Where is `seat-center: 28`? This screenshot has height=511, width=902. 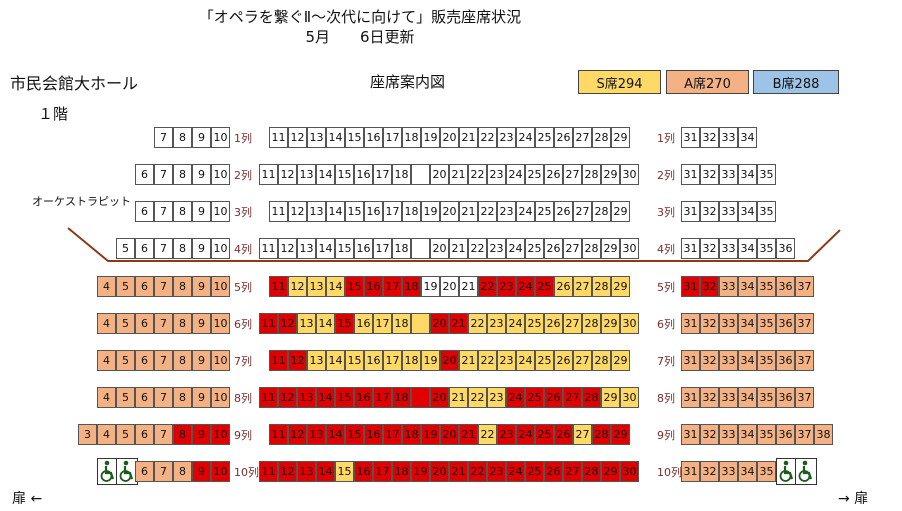
seat-center: 28 is located at coordinates (591, 323).